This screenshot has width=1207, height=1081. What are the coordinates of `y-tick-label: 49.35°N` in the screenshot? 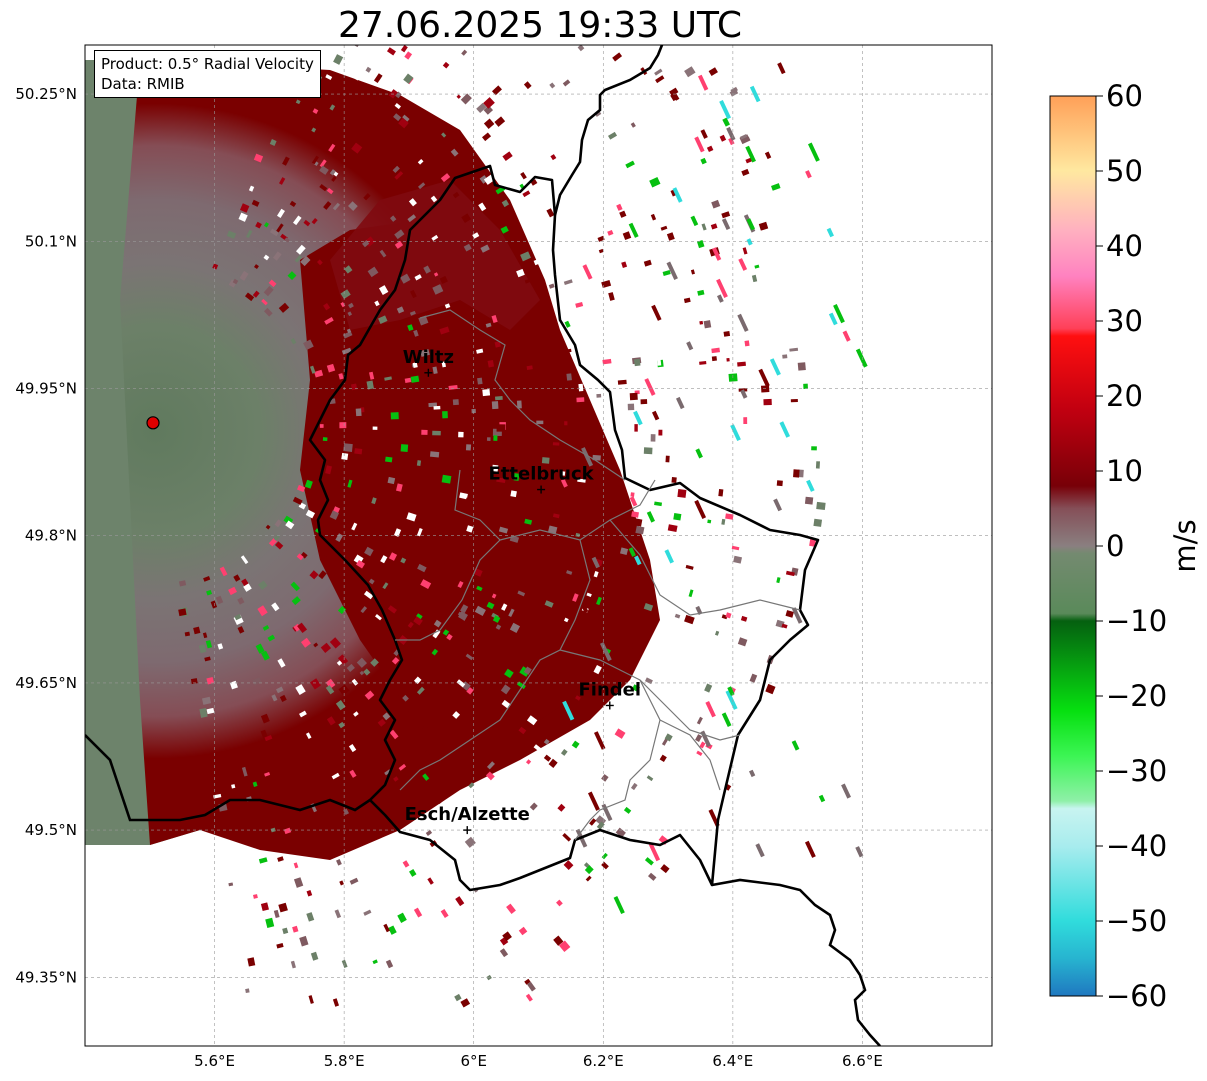 It's located at (46, 977).